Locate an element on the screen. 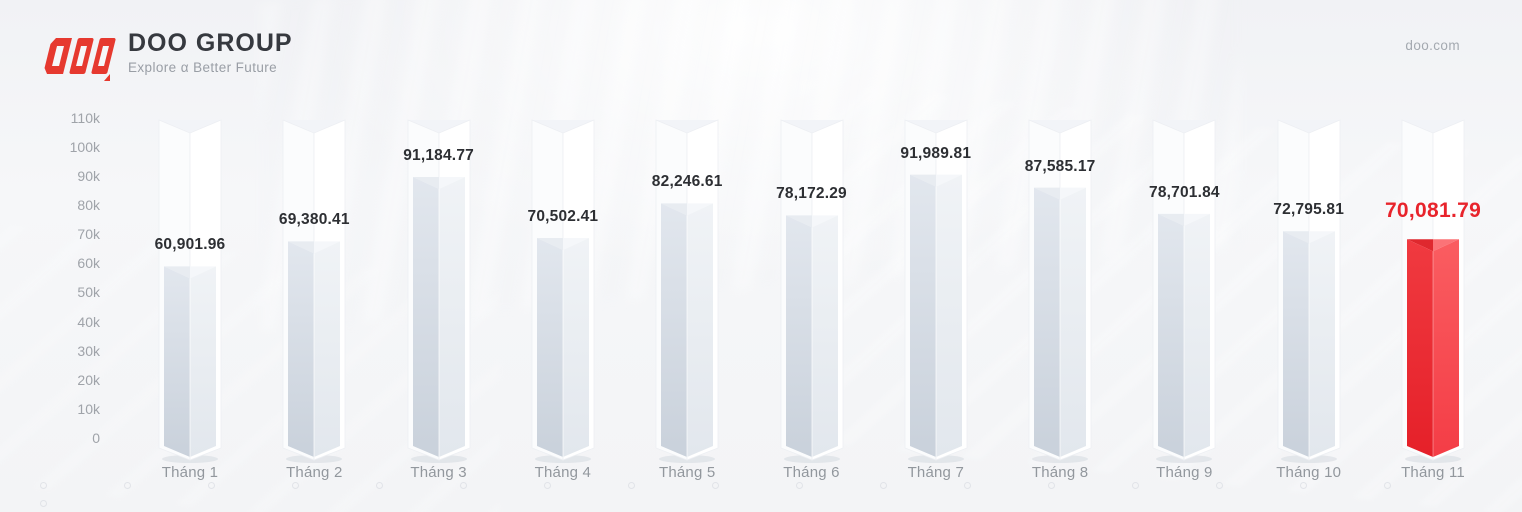  value-label: 69,380.41 is located at coordinates (314, 220).